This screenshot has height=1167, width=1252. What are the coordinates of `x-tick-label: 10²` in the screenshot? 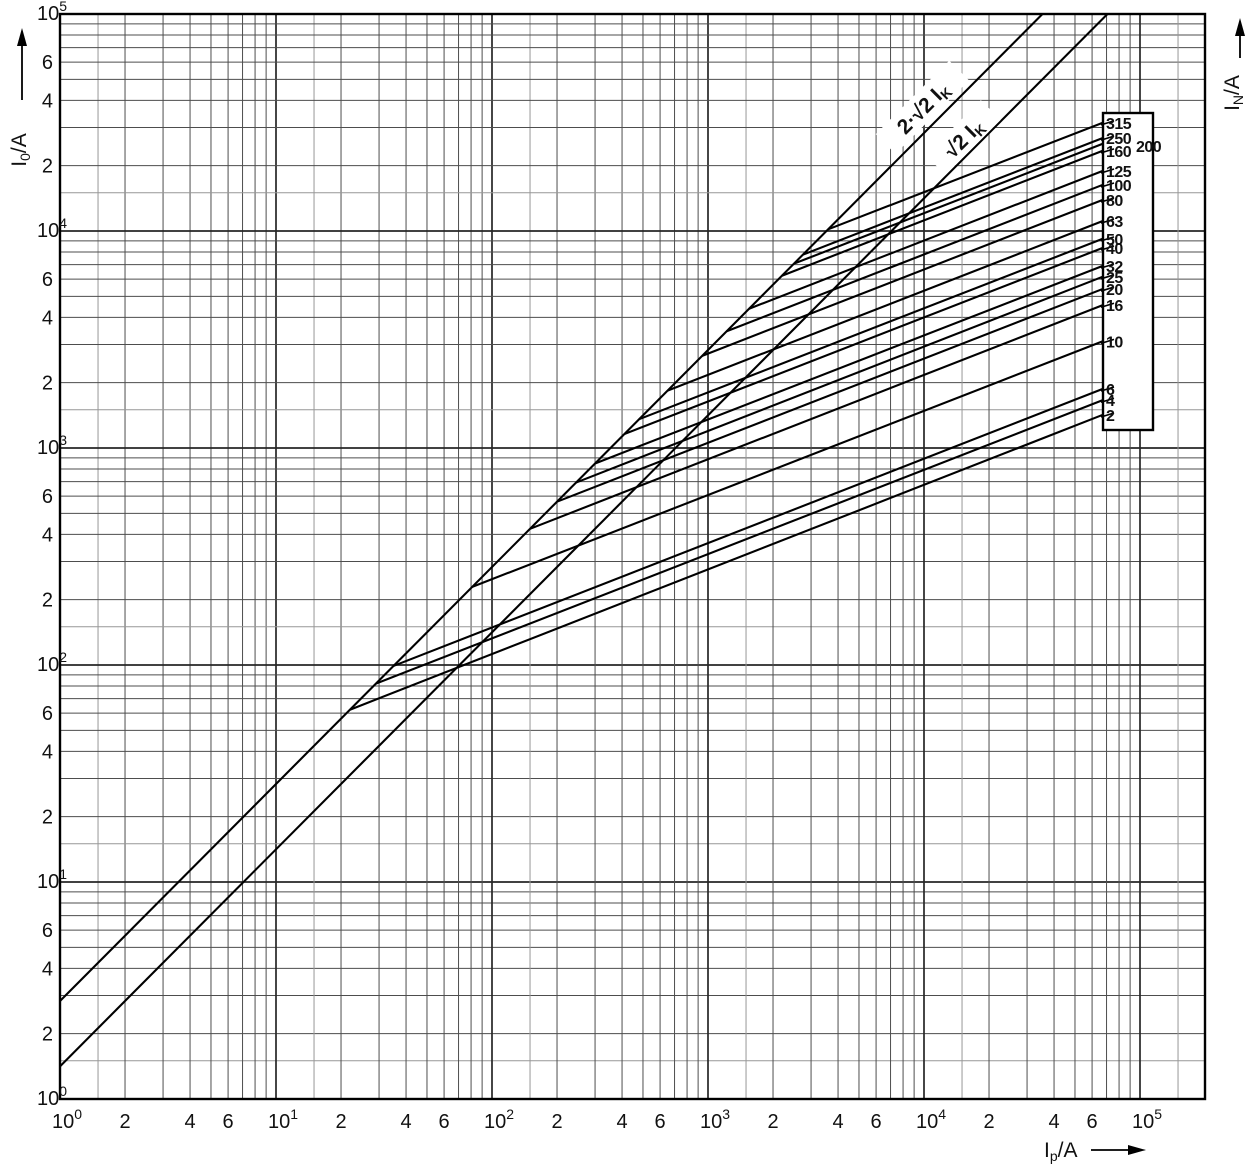 It's located at (499, 1119).